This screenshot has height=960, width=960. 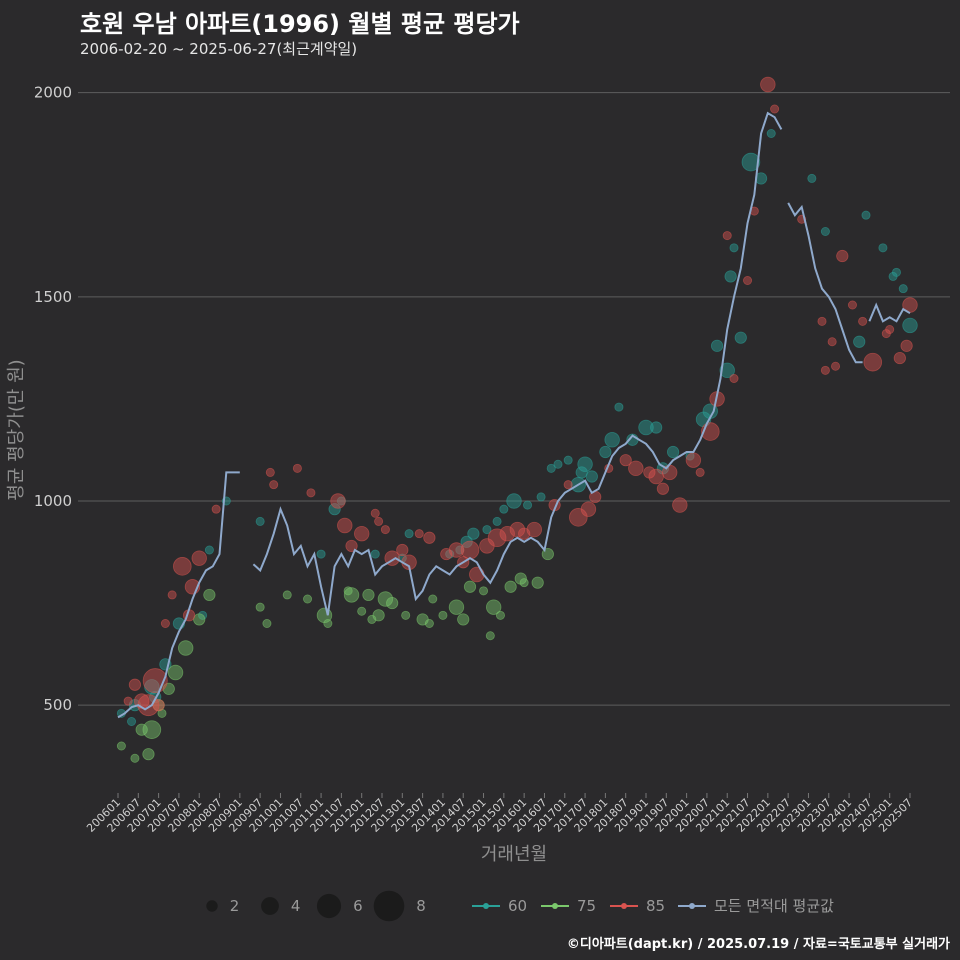 I want to click on legend-label: 85, so click(x=655, y=906).